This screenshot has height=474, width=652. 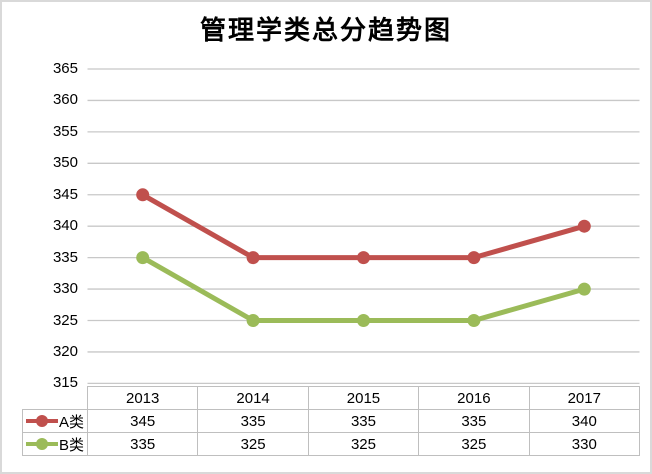 What do you see at coordinates (65, 163) in the screenshot?
I see `y-axis-tick-label: 350` at bounding box center [65, 163].